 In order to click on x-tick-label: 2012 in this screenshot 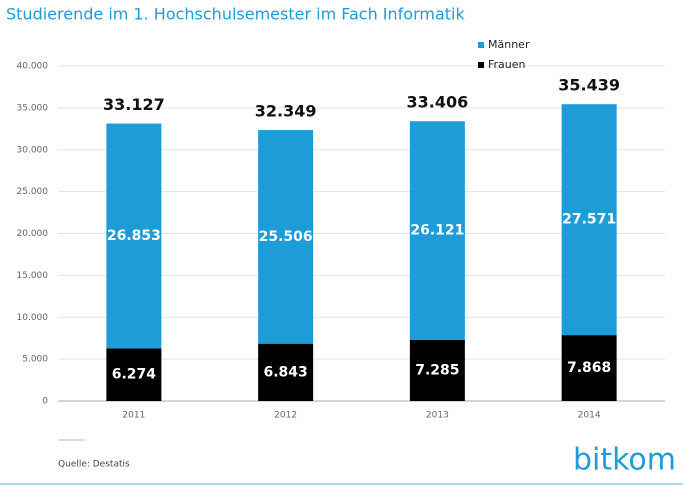, I will do `click(285, 416)`.